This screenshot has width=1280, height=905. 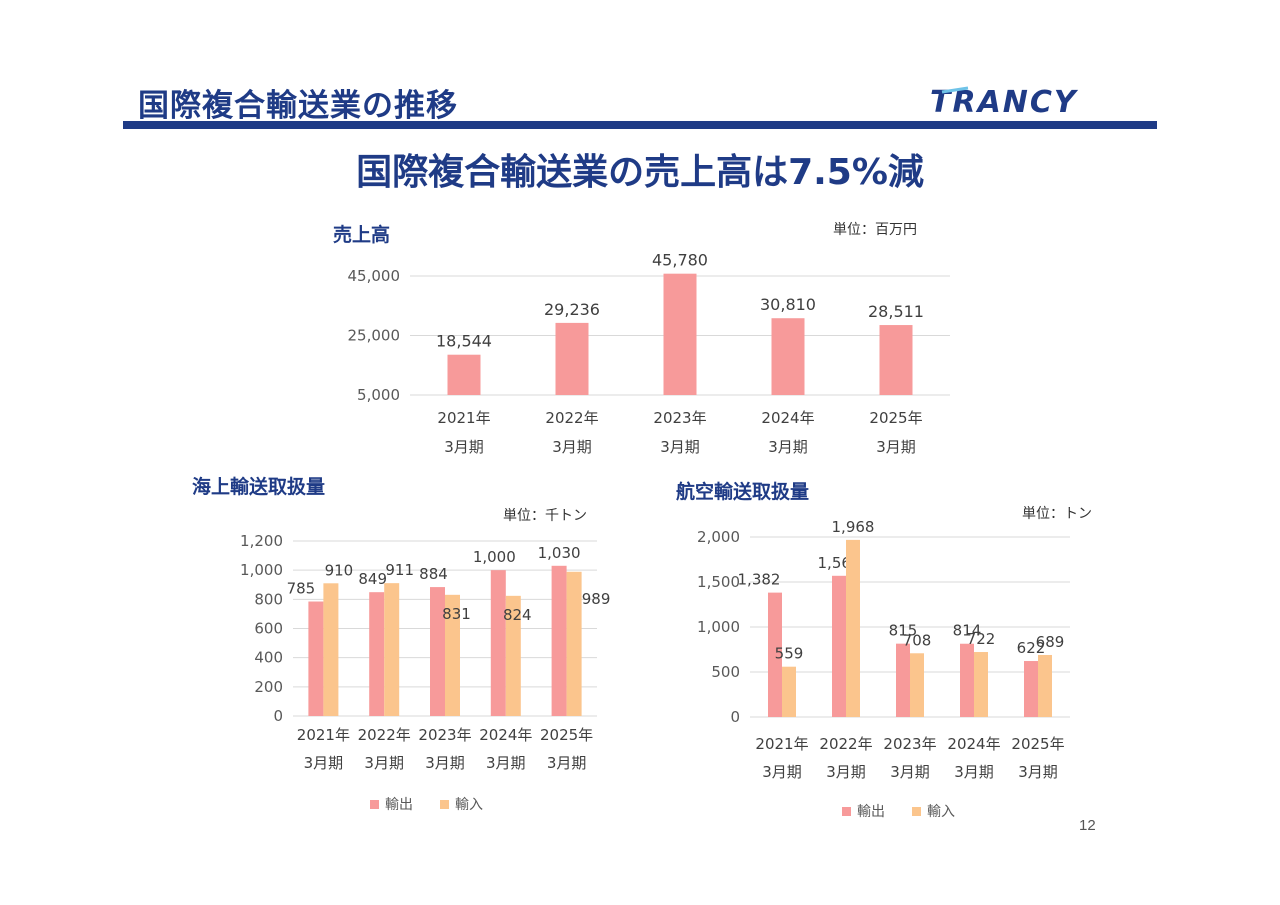 What do you see at coordinates (517, 615) in the screenshot?
I see `data-label: 824` at bounding box center [517, 615].